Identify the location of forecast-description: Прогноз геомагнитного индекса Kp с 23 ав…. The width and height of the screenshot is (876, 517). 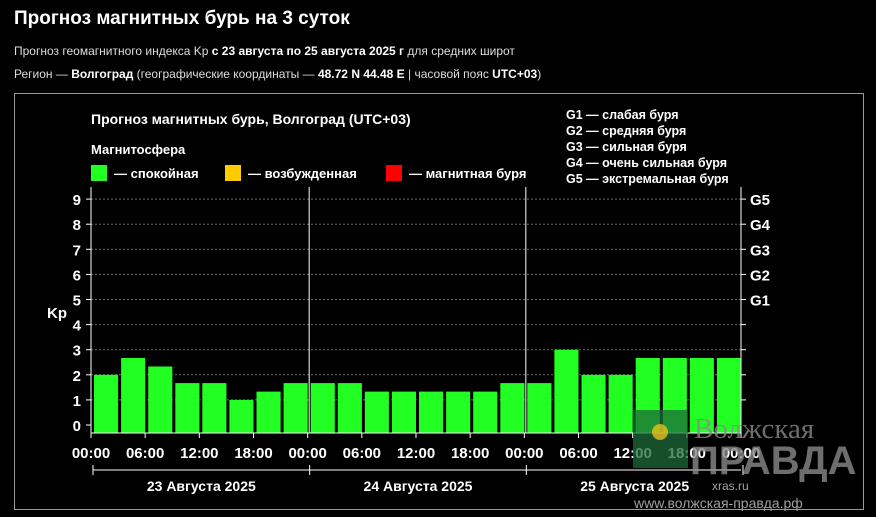
(264, 51).